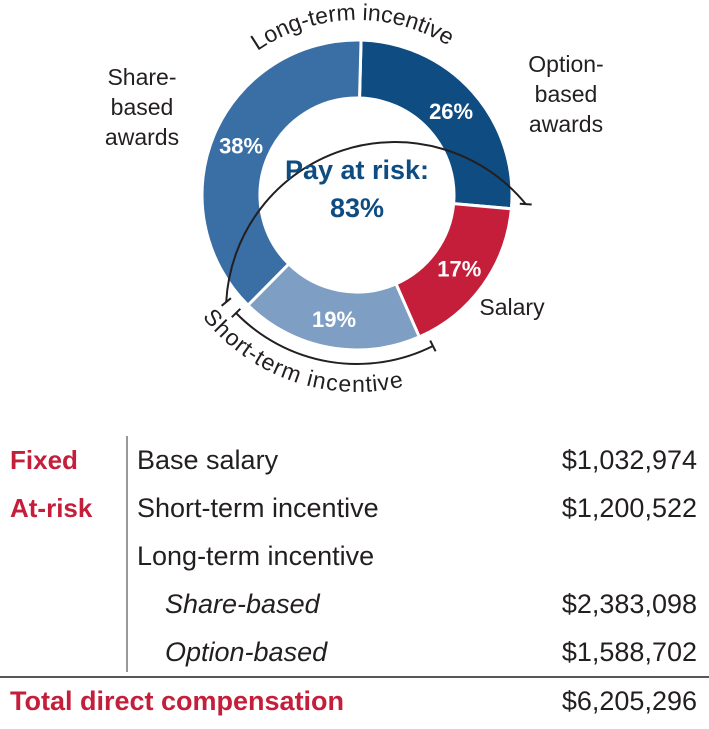  I want to click on slice-caption-share-based-awards: based, so click(142, 107).